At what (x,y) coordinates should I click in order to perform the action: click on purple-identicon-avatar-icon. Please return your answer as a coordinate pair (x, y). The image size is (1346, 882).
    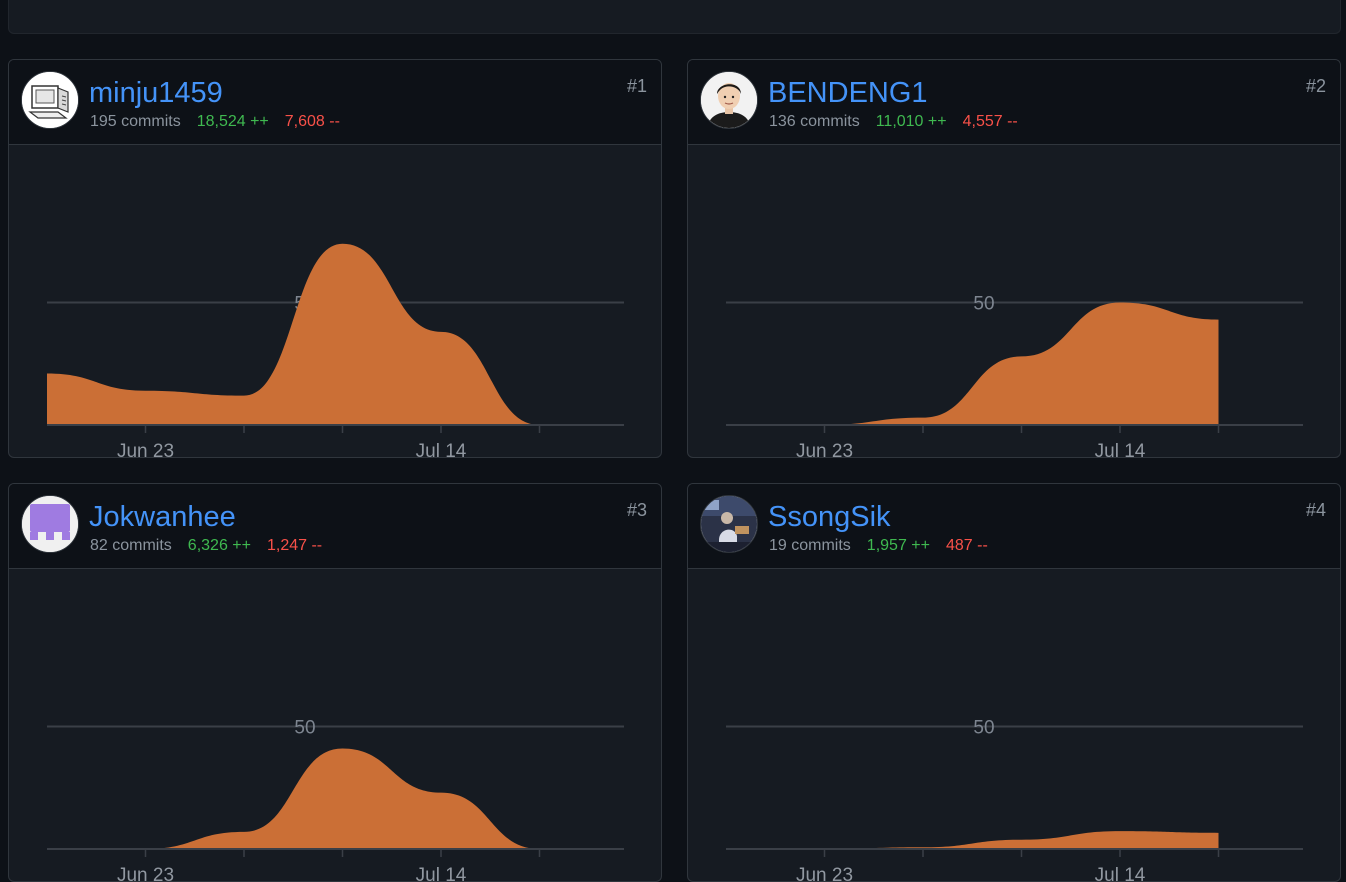
    Looking at the image, I should click on (50, 524).